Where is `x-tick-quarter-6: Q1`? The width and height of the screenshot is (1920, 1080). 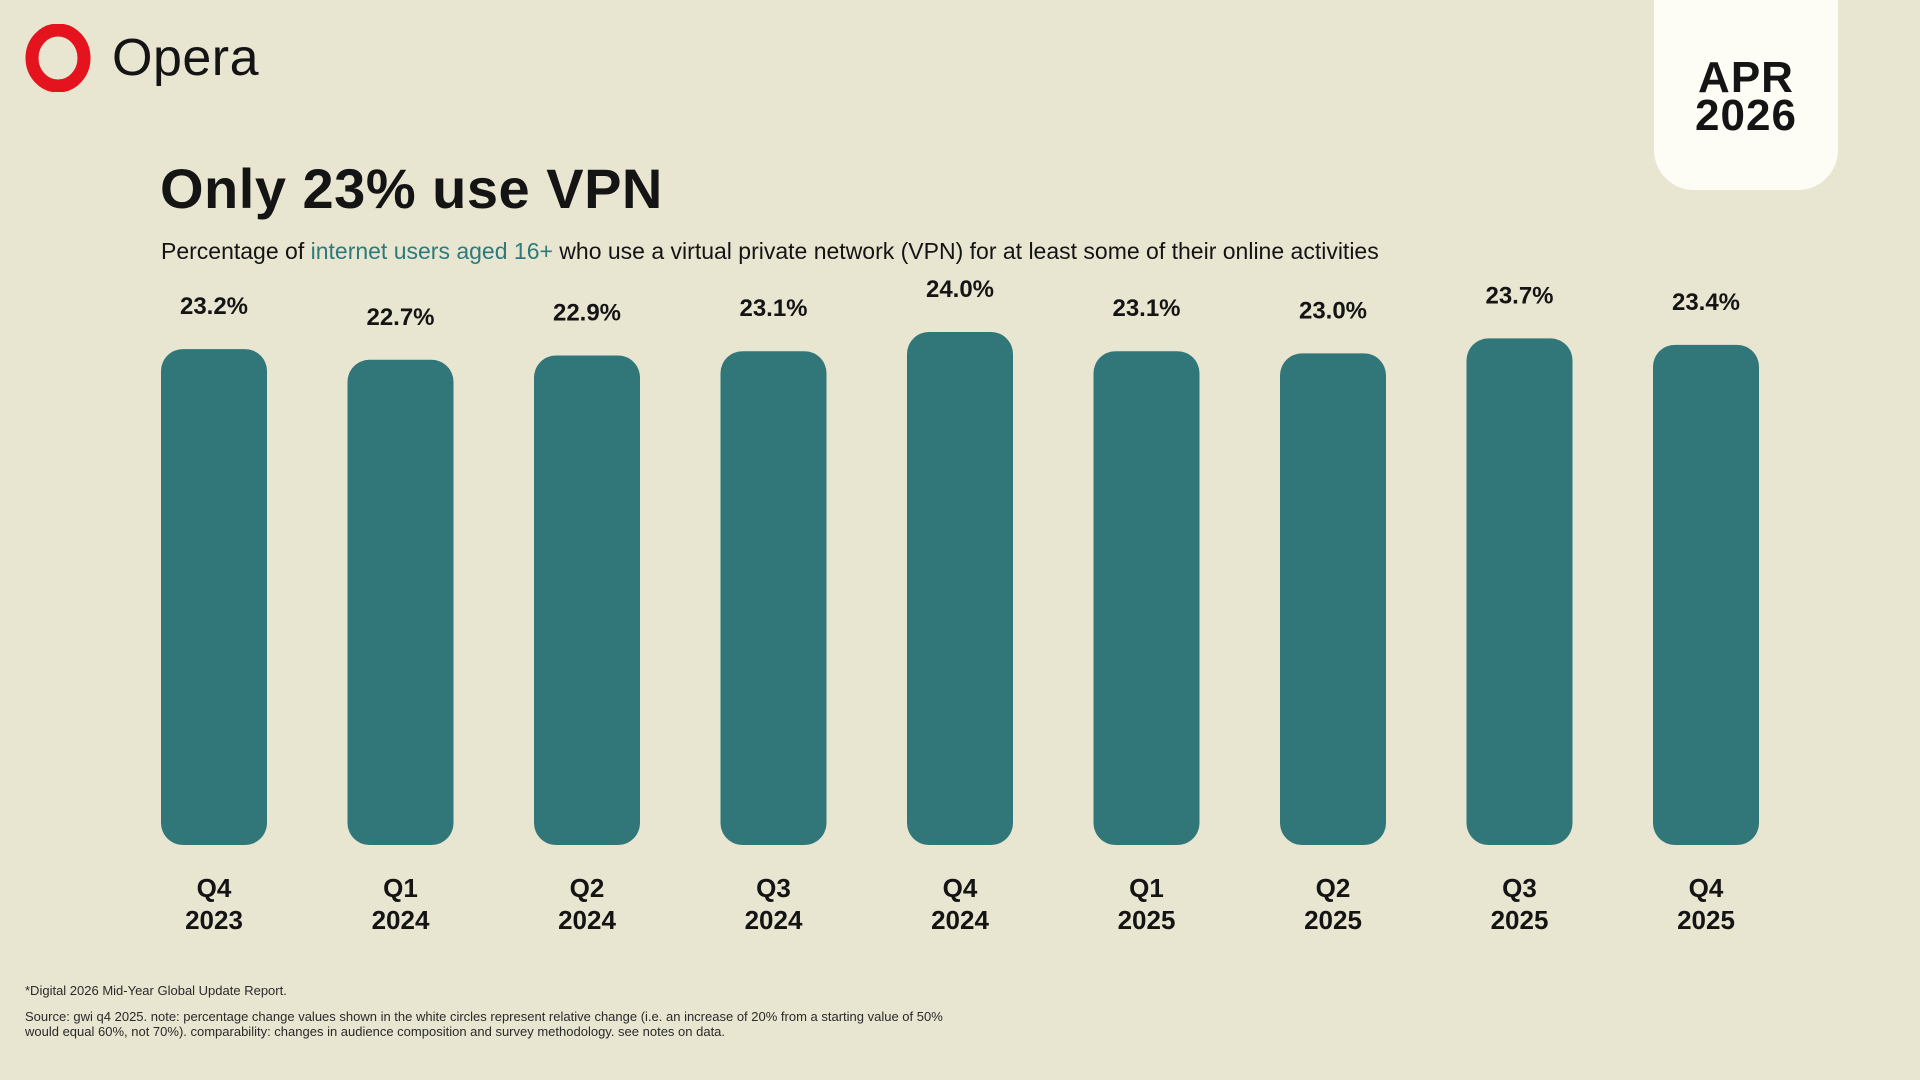
x-tick-quarter-6: Q1 is located at coordinates (1146, 888).